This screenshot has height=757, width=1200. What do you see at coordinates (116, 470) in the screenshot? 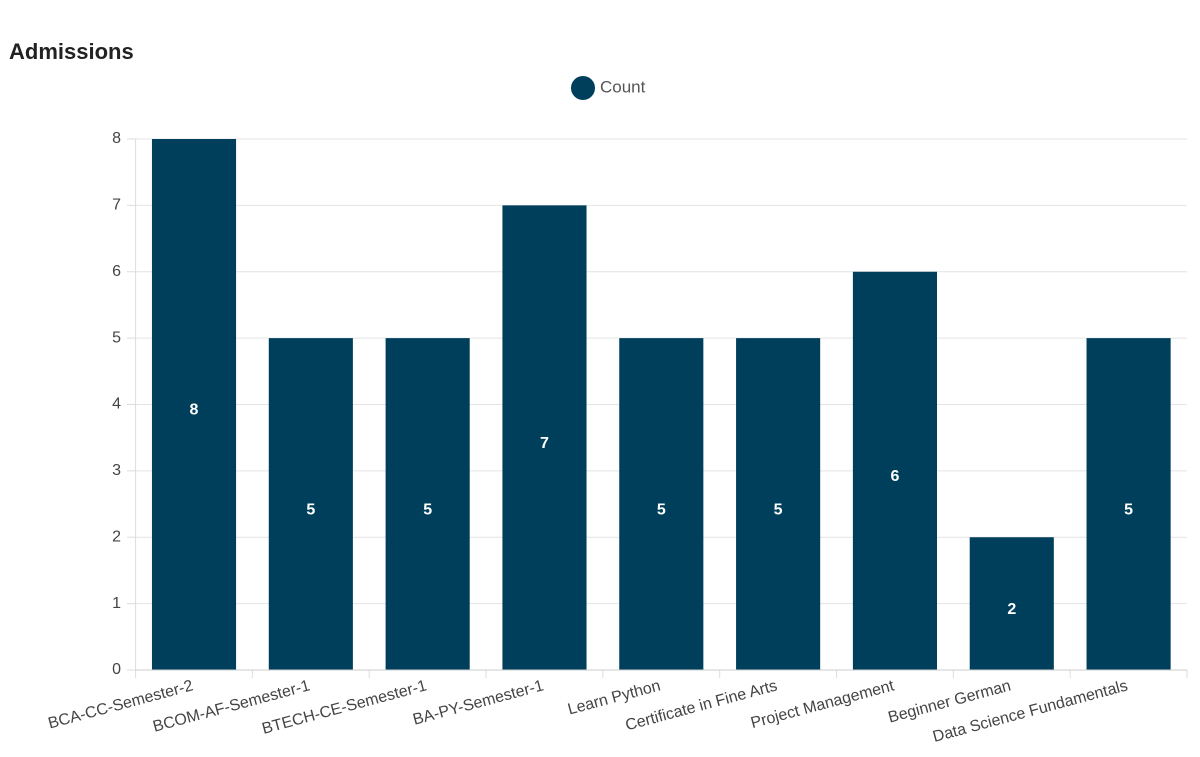
I see `y-tick-label: 3` at bounding box center [116, 470].